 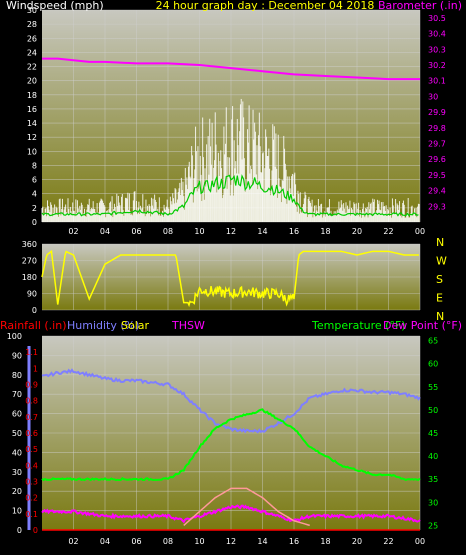 What do you see at coordinates (433, 456) in the screenshot?
I see `temperature-tick: 40` at bounding box center [433, 456].